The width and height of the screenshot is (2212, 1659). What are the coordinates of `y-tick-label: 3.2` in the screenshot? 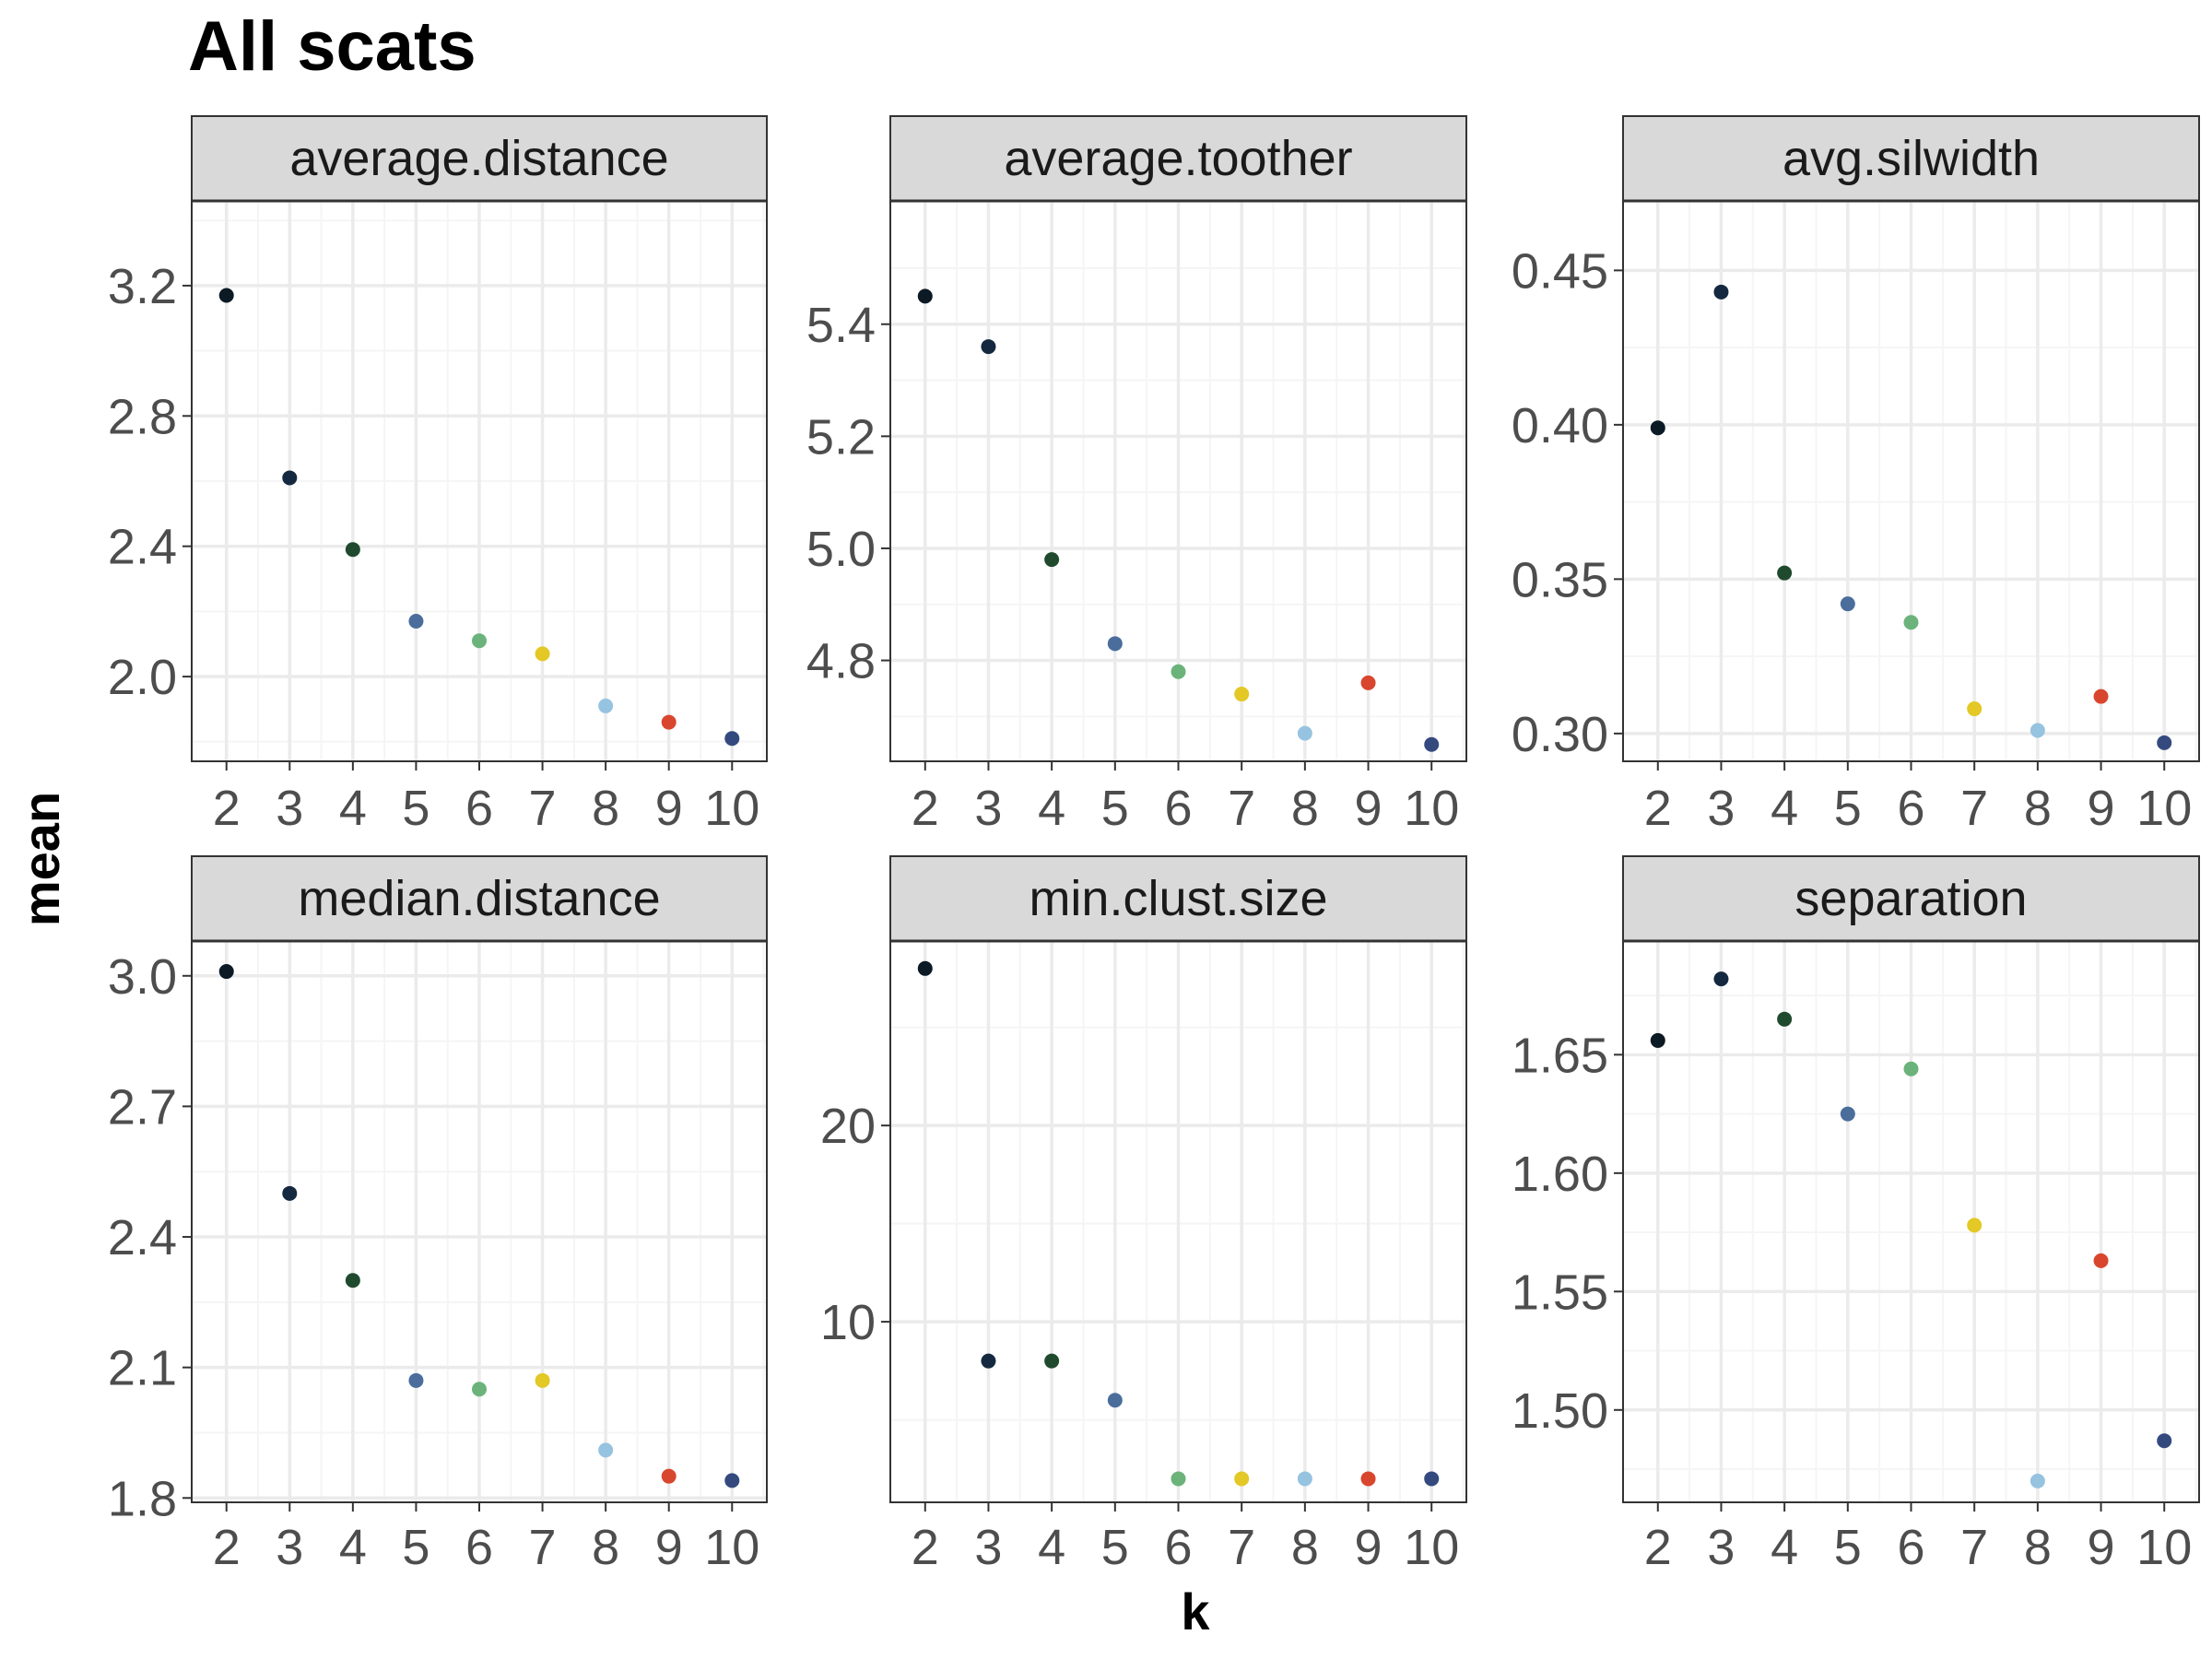 It's located at (142, 286).